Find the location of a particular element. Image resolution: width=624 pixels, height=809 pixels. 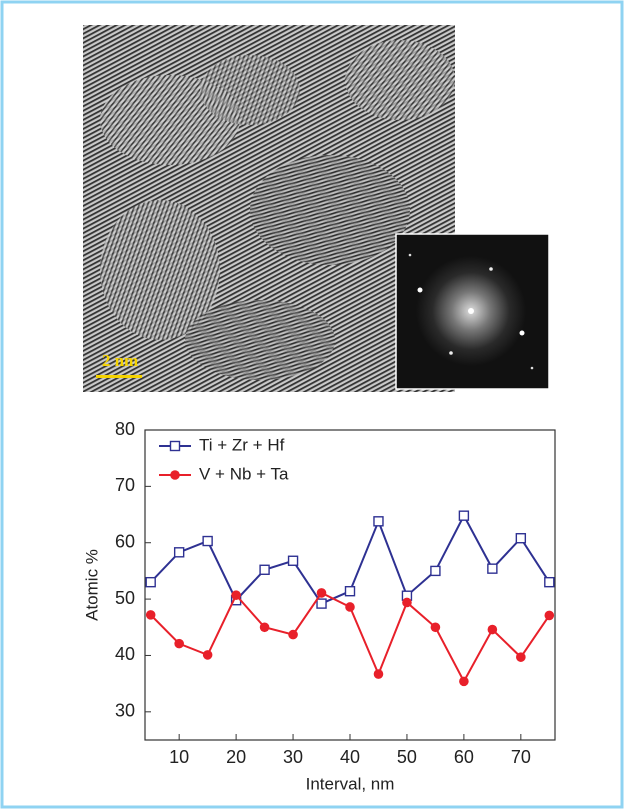

legend-label: V + Nb + Ta is located at coordinates (244, 473).